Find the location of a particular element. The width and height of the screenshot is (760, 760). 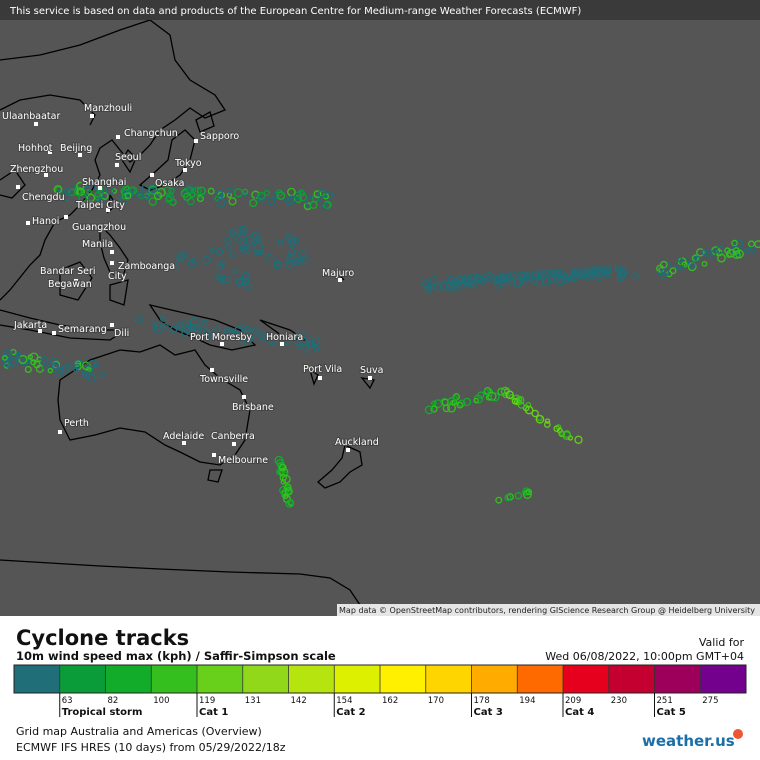

city: Townsville is located at coordinates (223, 377).